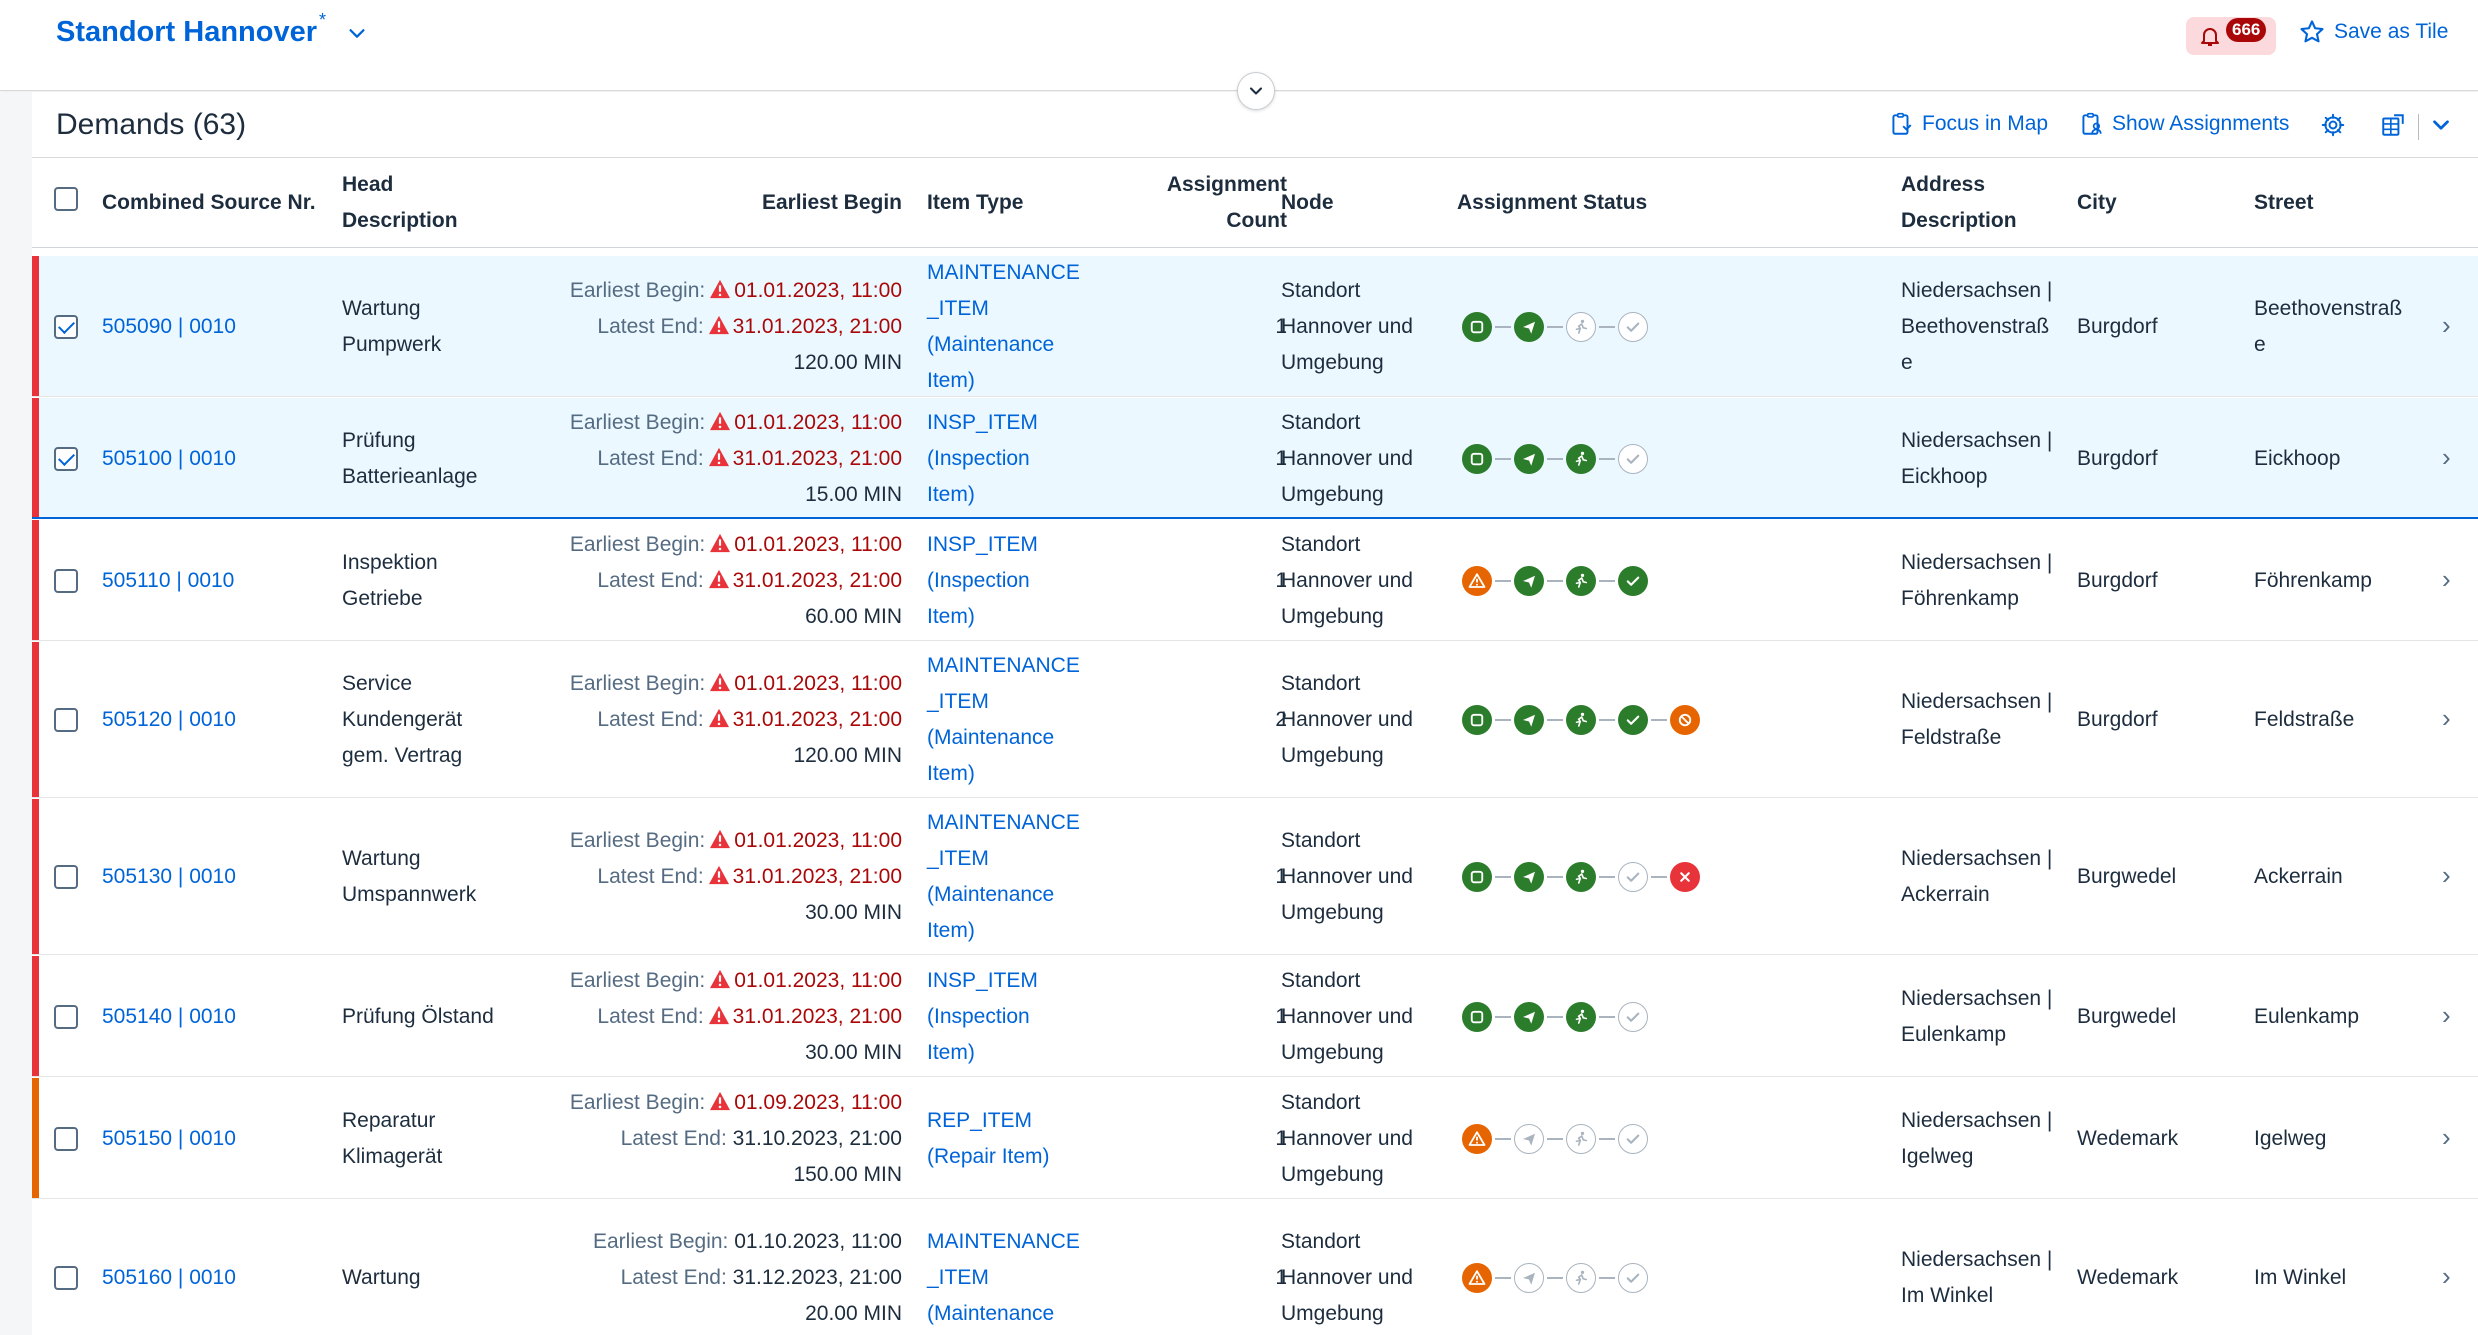  Describe the element at coordinates (735, 840) in the screenshot. I see `earliest-begin-line: Earliest Begin: 01.01.2023, 11:00` at that location.